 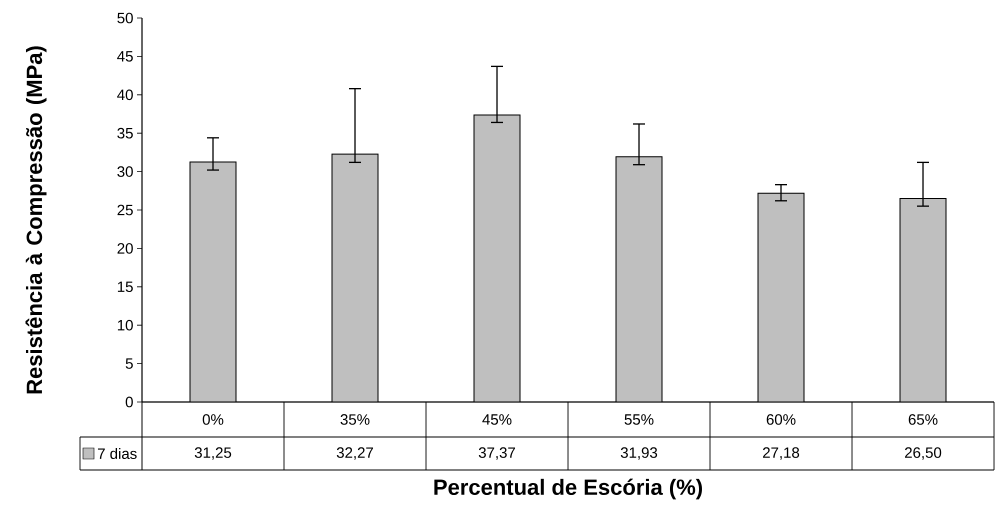 I want to click on x-tick-label: 65%, so click(x=923, y=419).